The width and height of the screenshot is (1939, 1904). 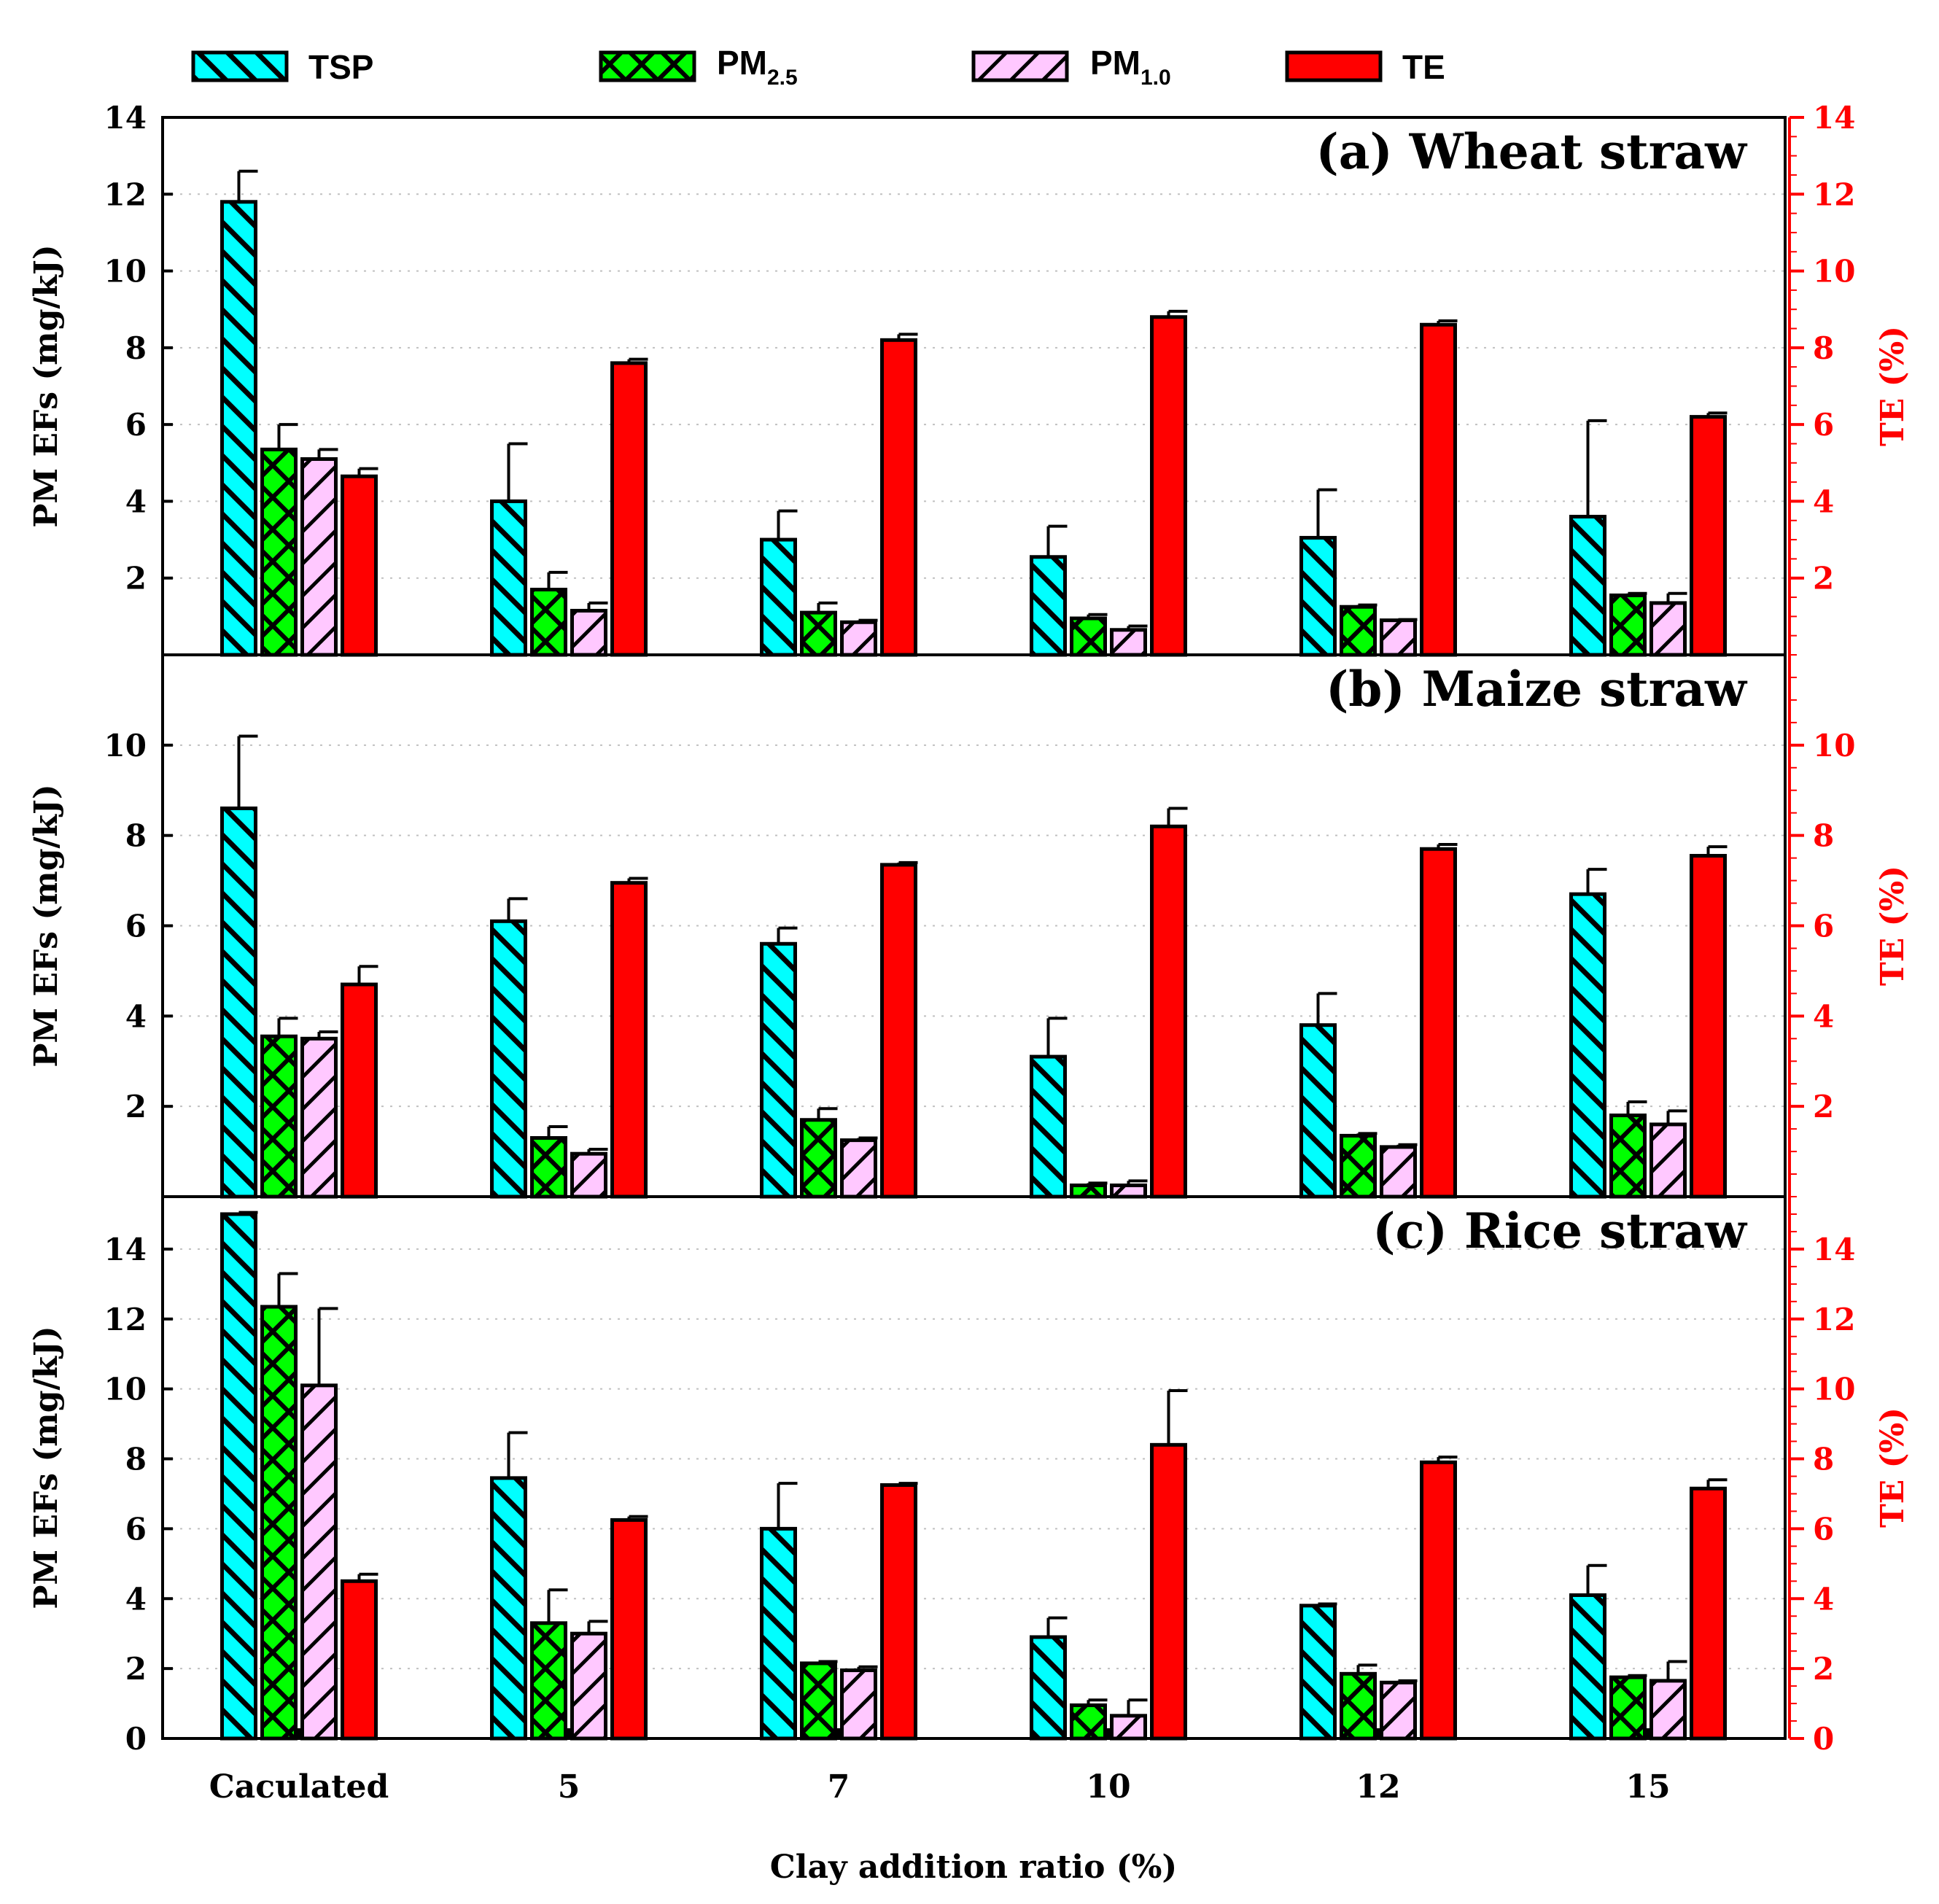 I want to click on legend-item-pm25: PM2.5, so click(x=698, y=67).